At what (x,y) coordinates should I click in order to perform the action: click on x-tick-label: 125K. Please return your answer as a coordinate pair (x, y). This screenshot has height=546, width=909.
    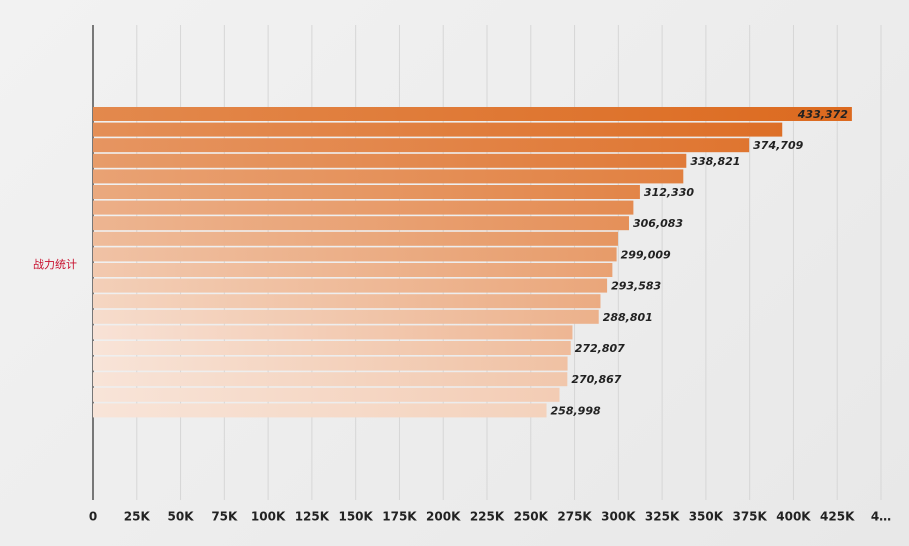
    Looking at the image, I should click on (312, 517).